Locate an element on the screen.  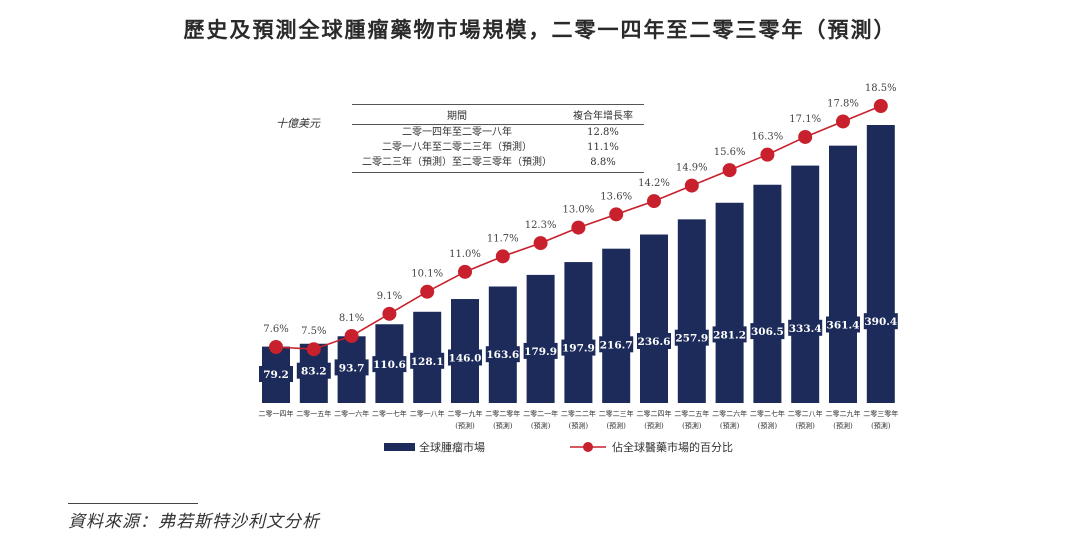
bar-value-label: 128.1 is located at coordinates (427, 362).